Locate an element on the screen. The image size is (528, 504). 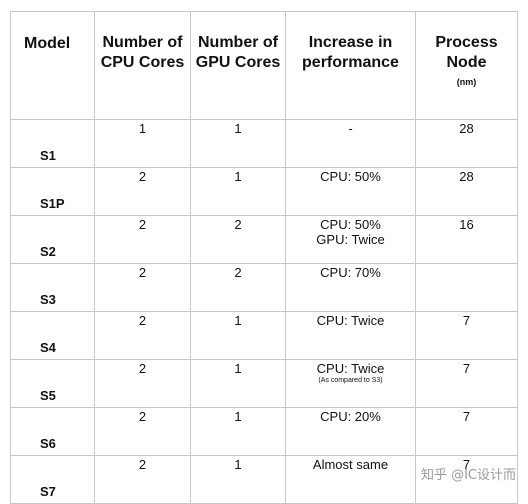
cell-performance: CPU: 50% GPU: Twice is located at coordinates (350, 239).